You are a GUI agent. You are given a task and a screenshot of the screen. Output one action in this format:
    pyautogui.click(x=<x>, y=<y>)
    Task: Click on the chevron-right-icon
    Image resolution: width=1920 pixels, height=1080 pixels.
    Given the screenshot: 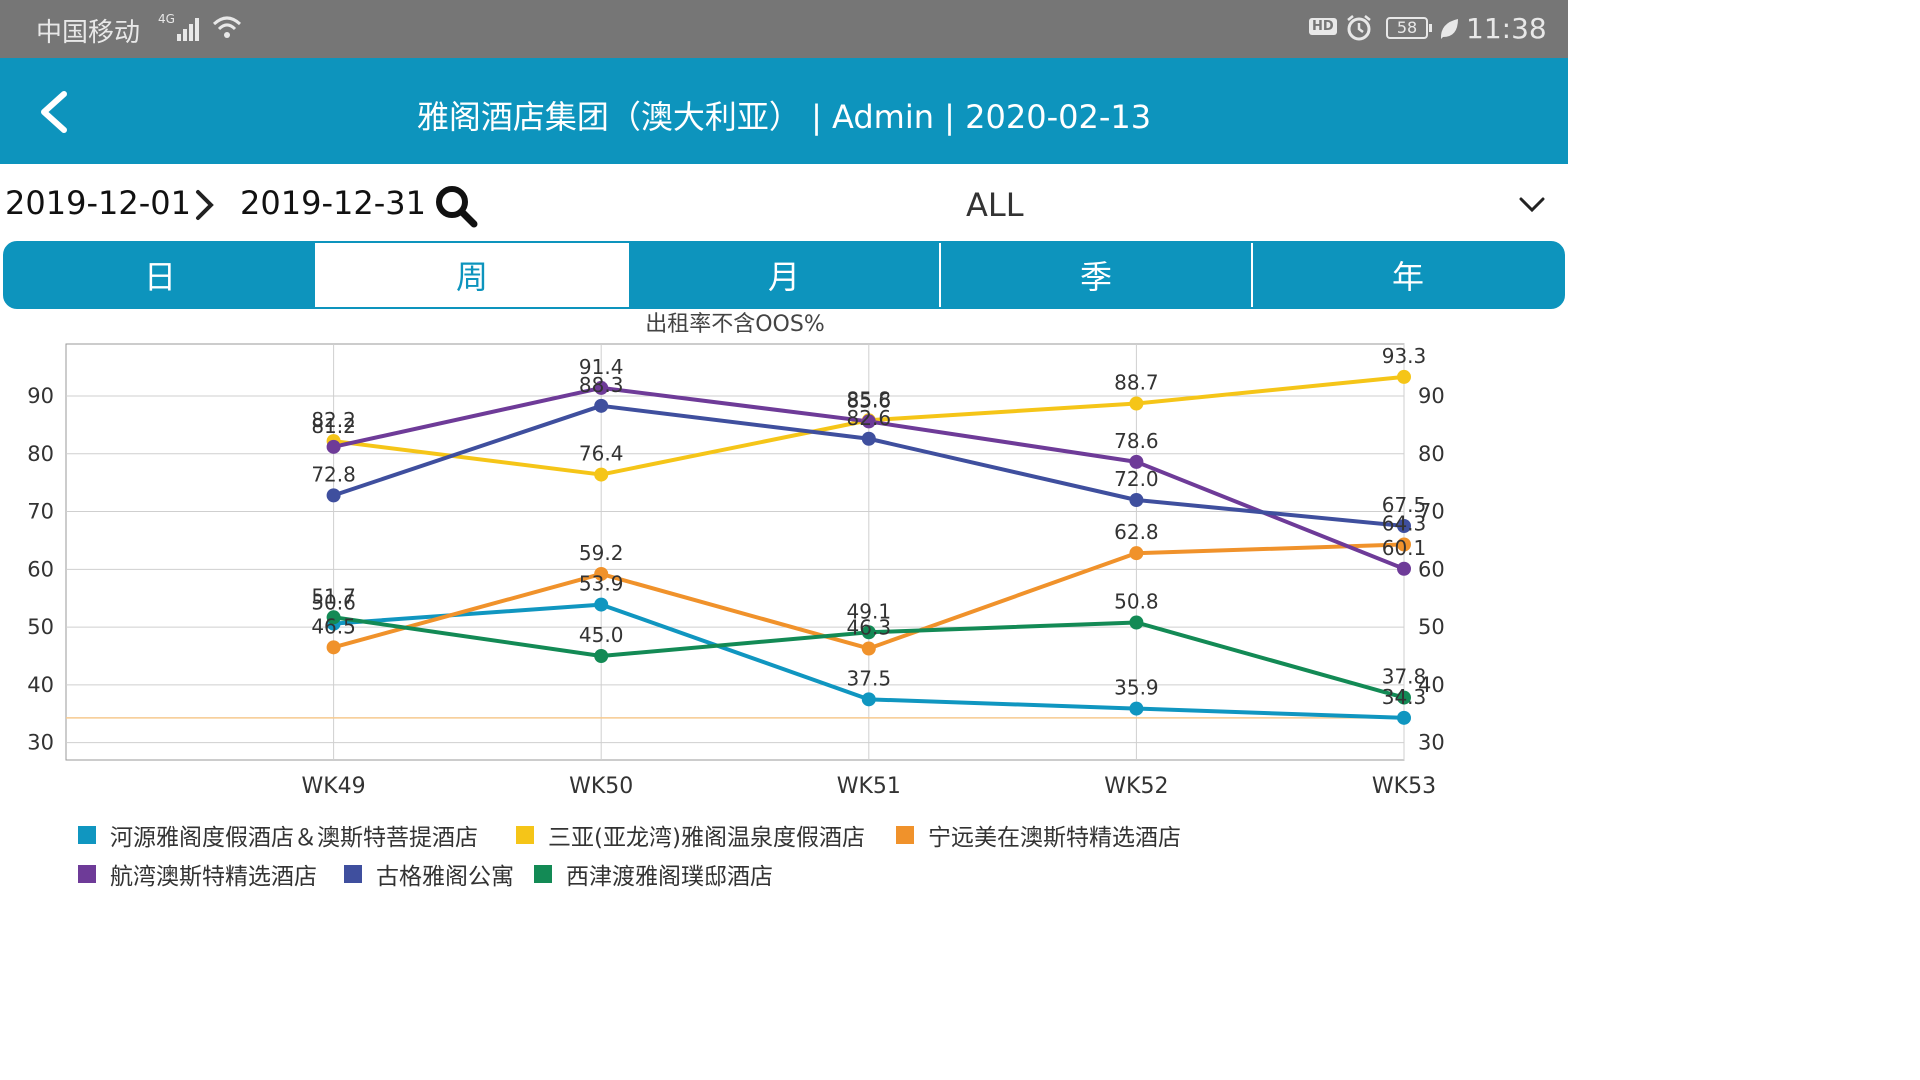 What is the action you would take?
    pyautogui.click(x=205, y=205)
    